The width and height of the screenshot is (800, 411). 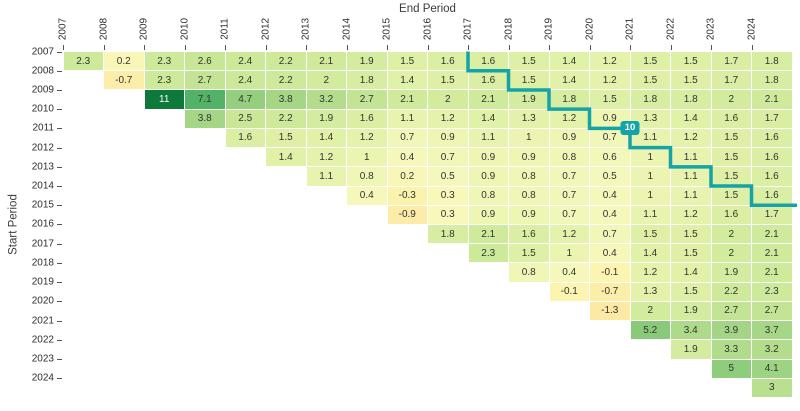 What do you see at coordinates (610, 311) in the screenshot?
I see `heatmap-cell: -1.3` at bounding box center [610, 311].